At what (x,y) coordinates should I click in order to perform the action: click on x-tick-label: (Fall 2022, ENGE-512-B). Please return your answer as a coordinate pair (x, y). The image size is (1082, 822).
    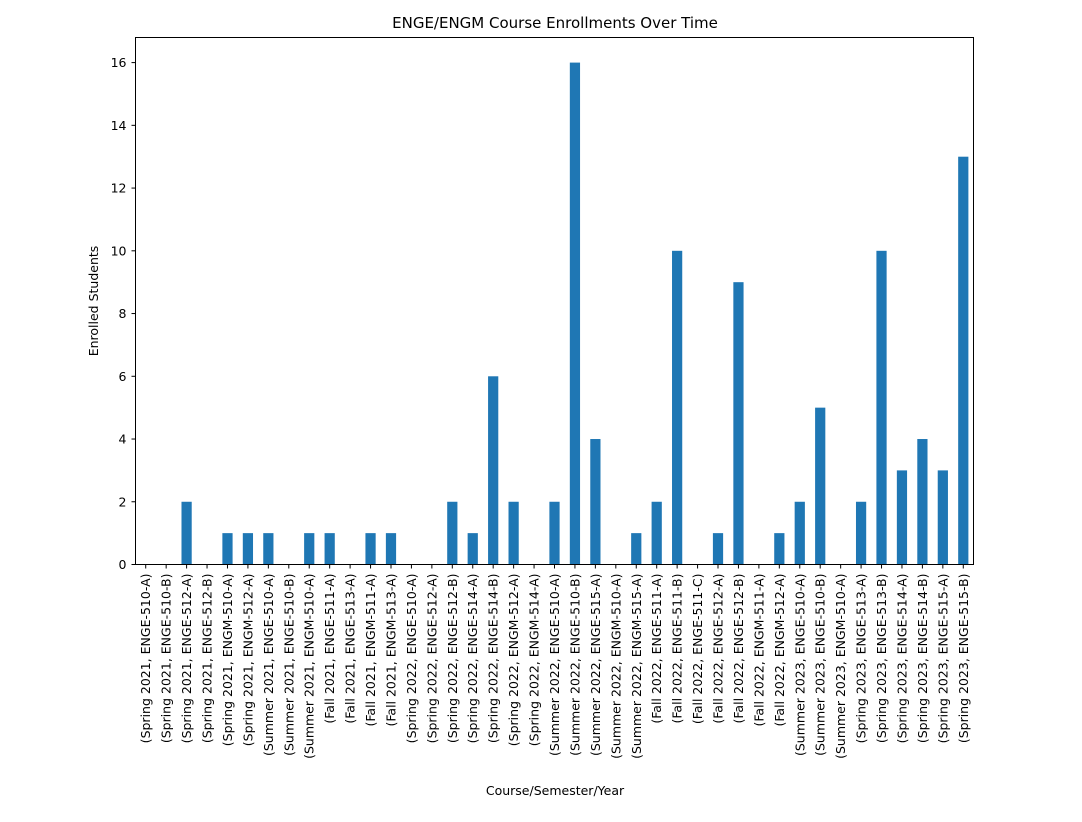
    Looking at the image, I should click on (738, 649).